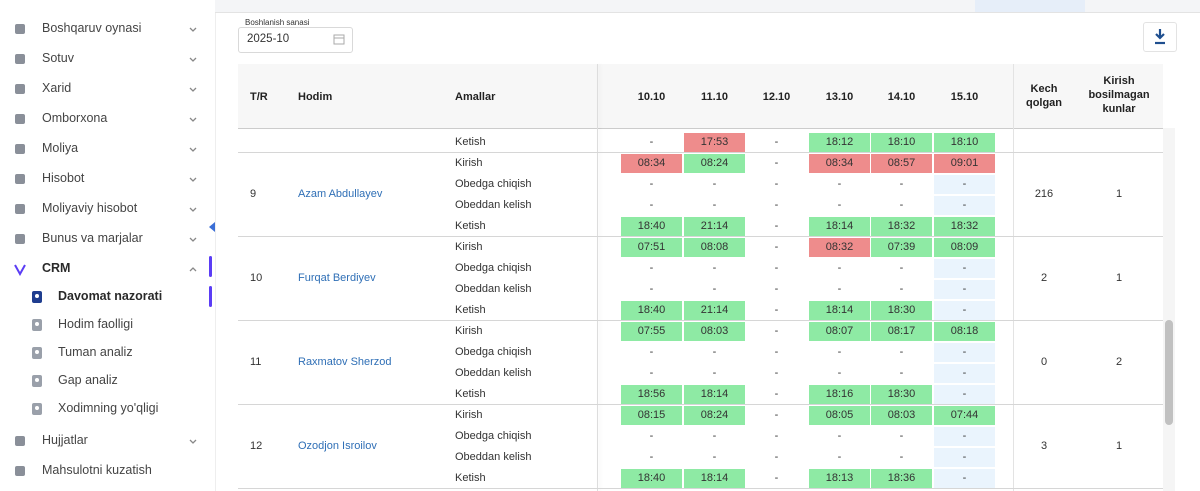  Describe the element at coordinates (776, 97) in the screenshot. I see `column-header: 12.10` at that location.